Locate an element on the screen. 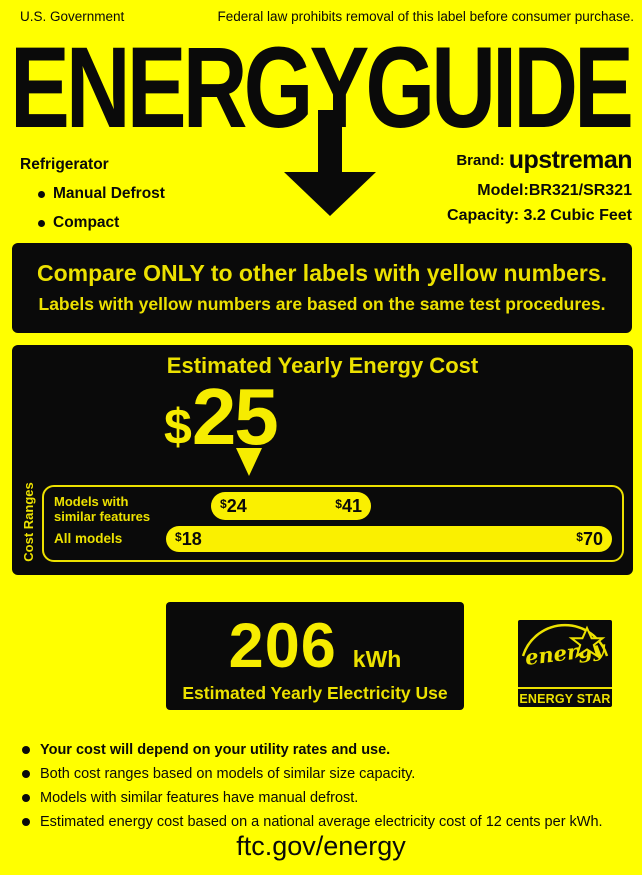 The image size is (642, 875). energy-star-logo: energy ENERGY STAR is located at coordinates (565, 663).